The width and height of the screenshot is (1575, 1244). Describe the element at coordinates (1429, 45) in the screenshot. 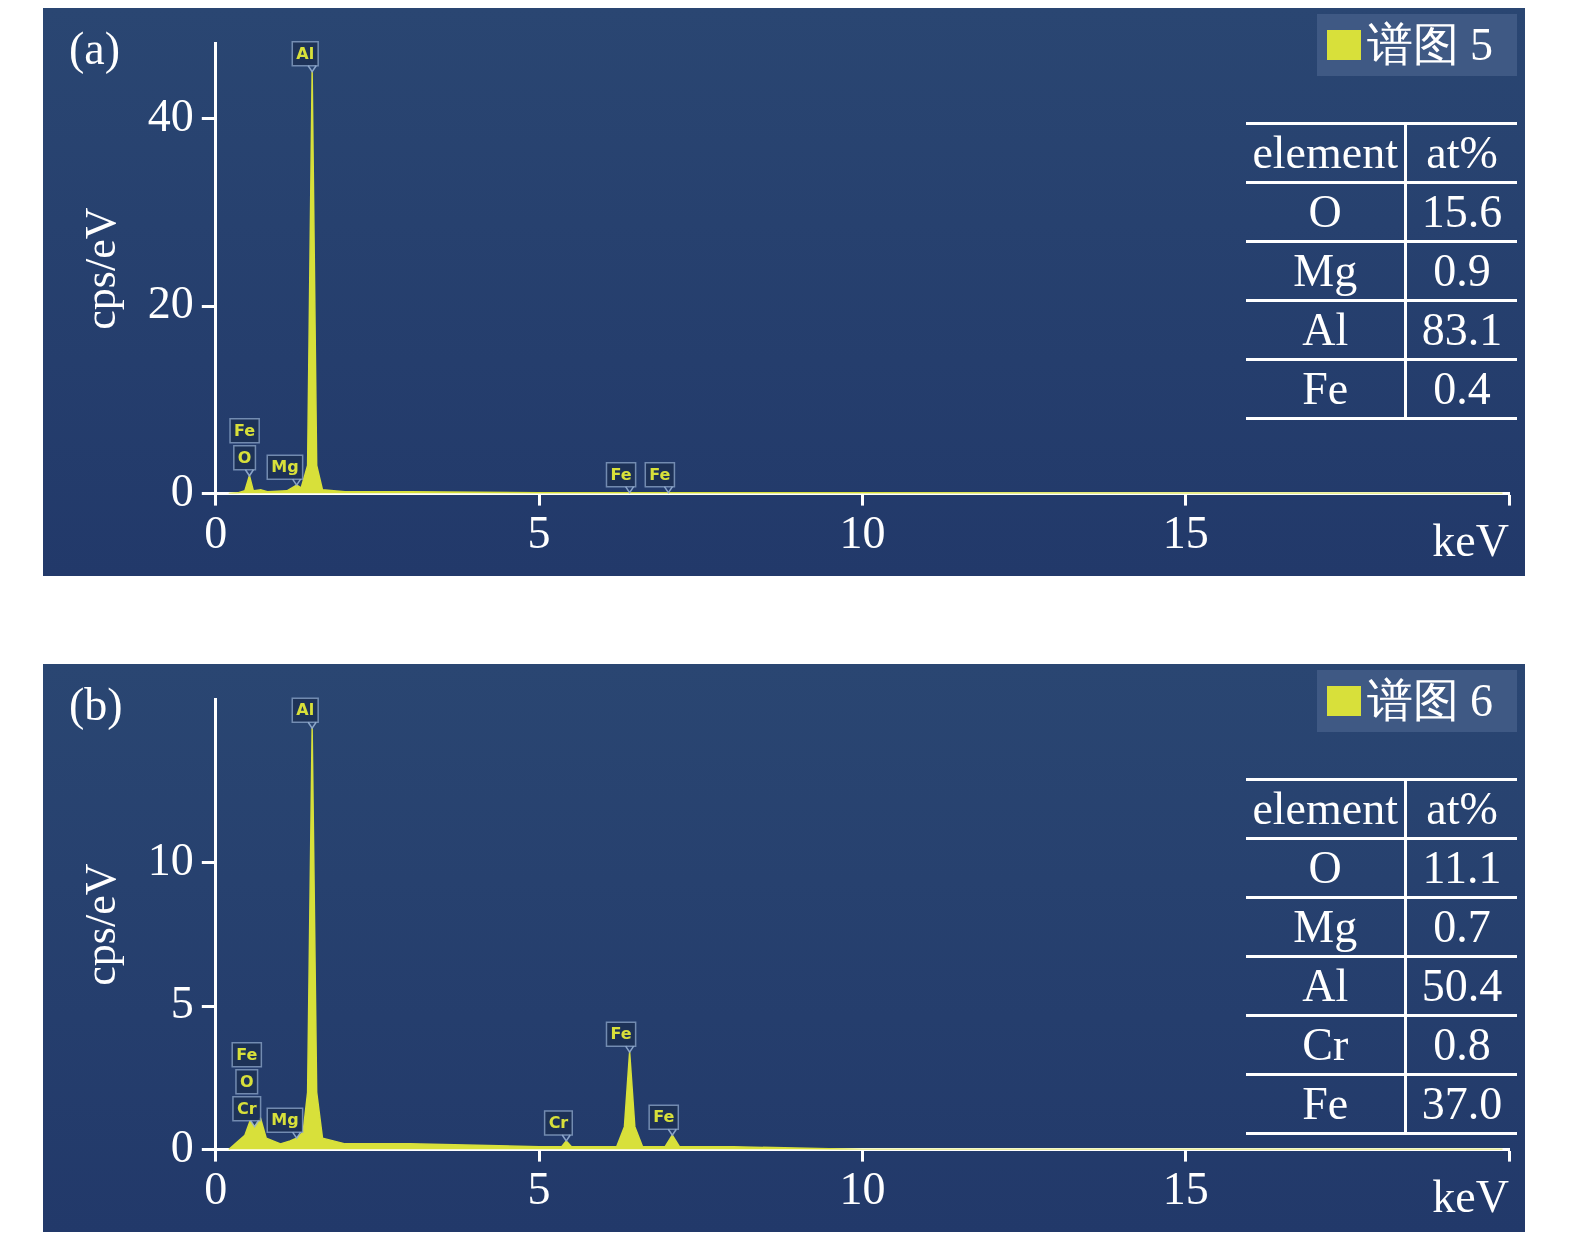

I see `legend-label: 谱图 5` at that location.